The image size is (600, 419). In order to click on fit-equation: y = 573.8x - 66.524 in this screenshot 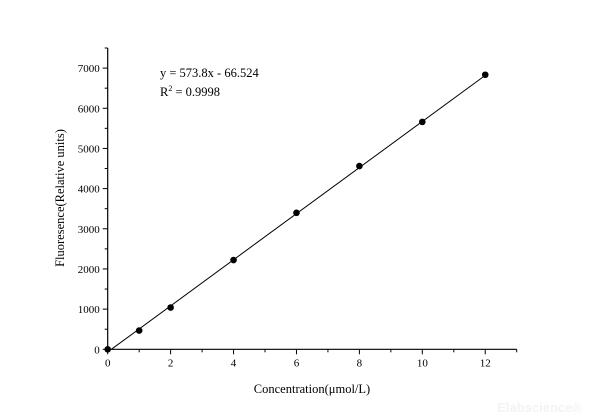, I will do `click(209, 73)`.